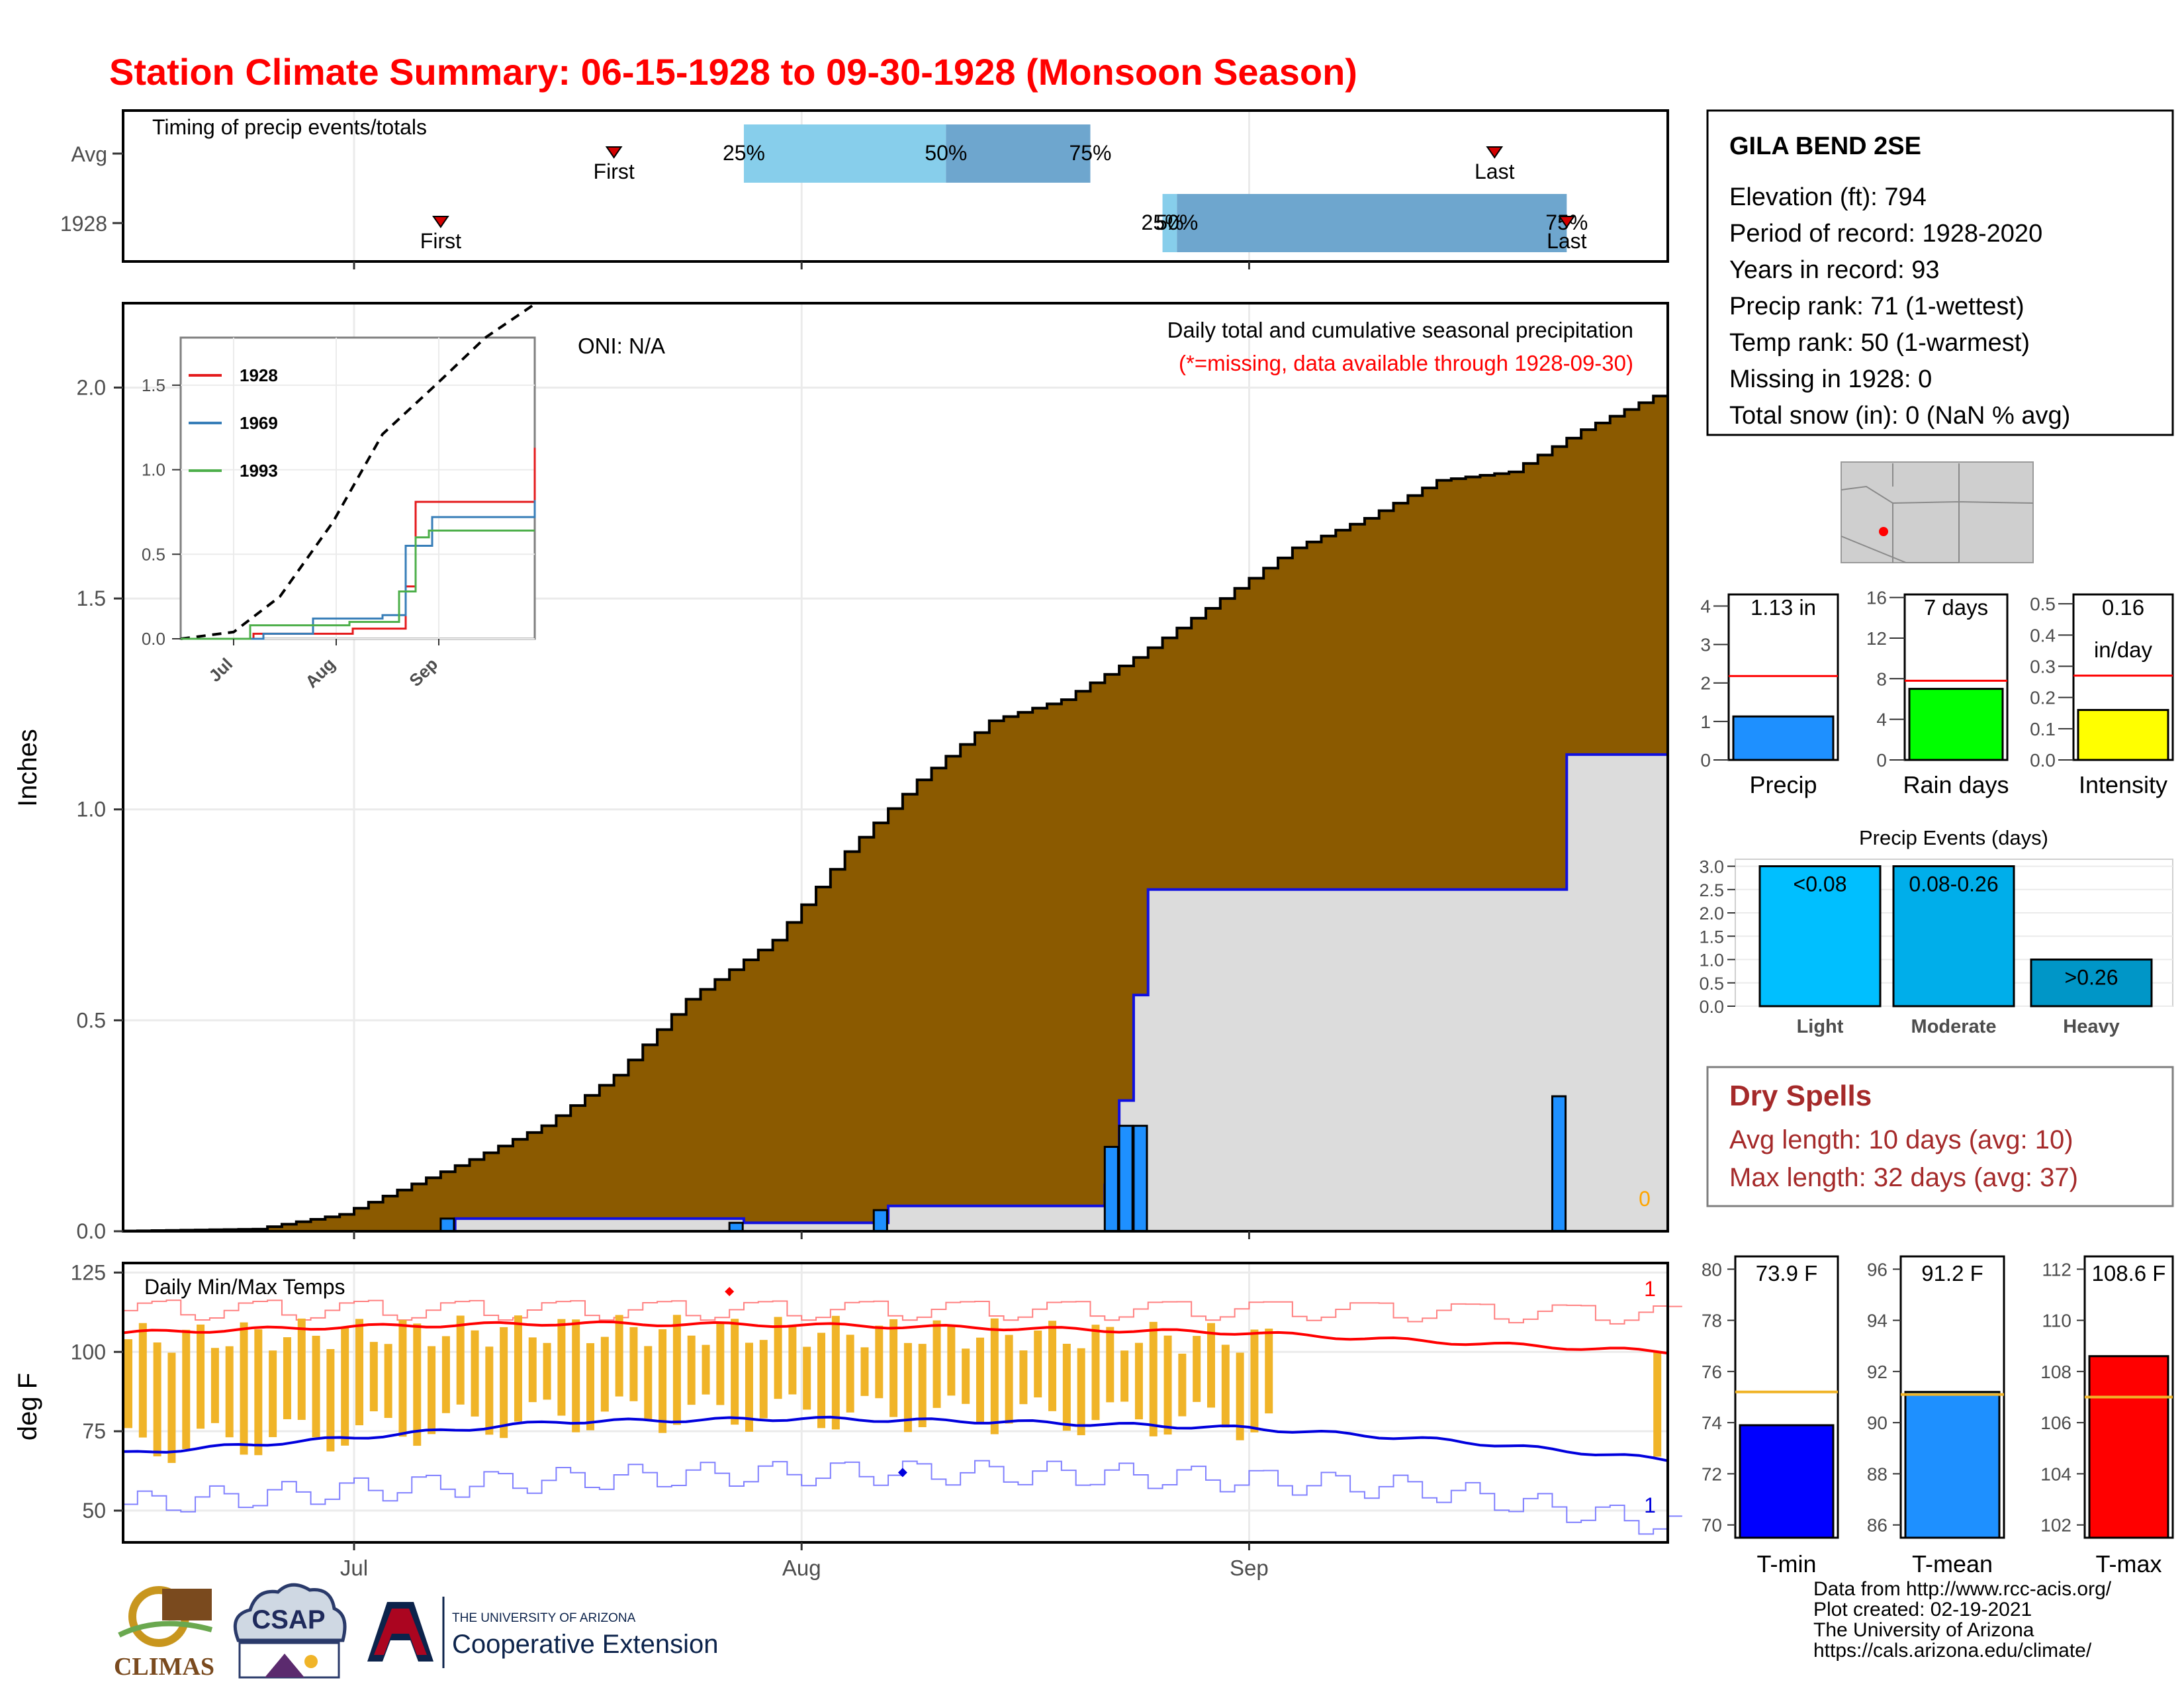 The image size is (2184, 1688). What do you see at coordinates (2056, 1269) in the screenshot?
I see `temp-y-tick: 112` at bounding box center [2056, 1269].